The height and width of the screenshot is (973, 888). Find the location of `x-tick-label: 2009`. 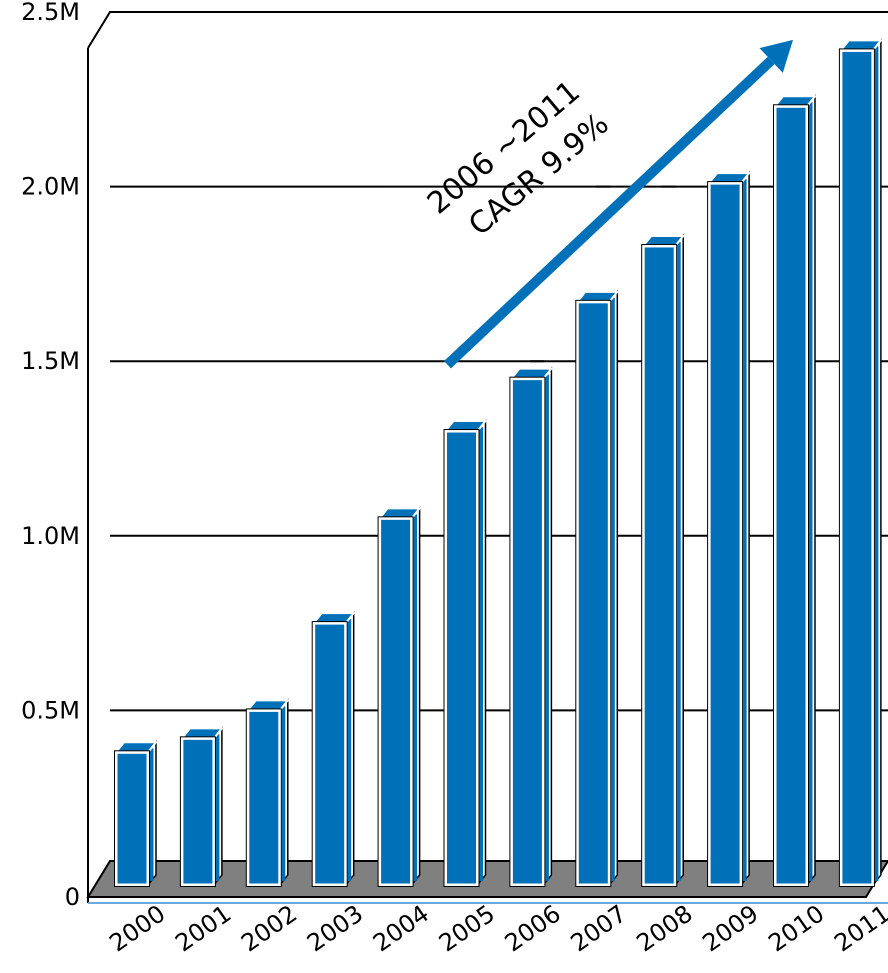

x-tick-label: 2009 is located at coordinates (730, 928).